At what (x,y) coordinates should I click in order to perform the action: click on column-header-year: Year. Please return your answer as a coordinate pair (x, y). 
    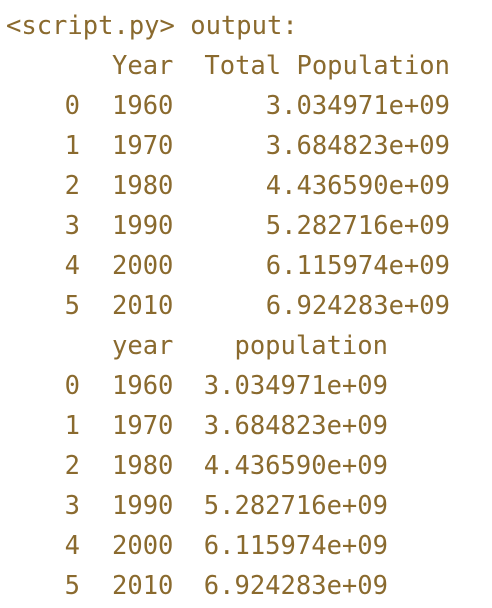
    Looking at the image, I should click on (143, 66).